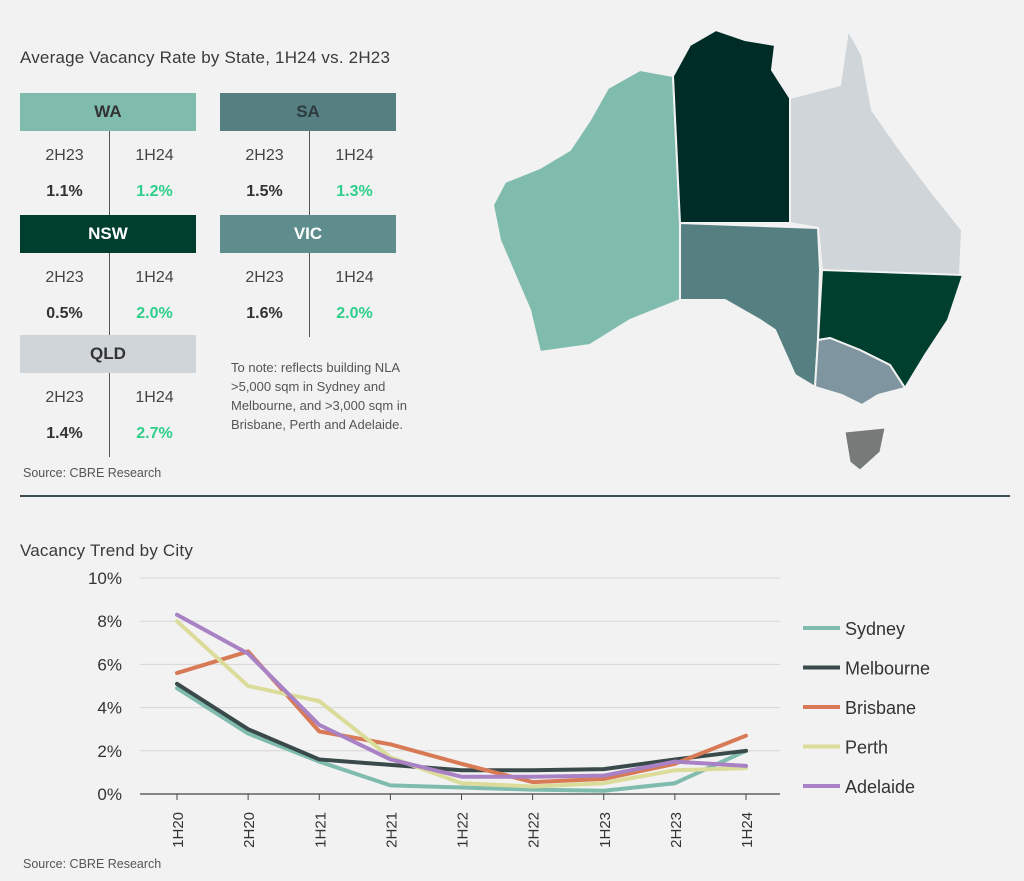 This screenshot has width=1024, height=881. Describe the element at coordinates (108, 234) in the screenshot. I see `card-header-nsw: NSW` at that location.